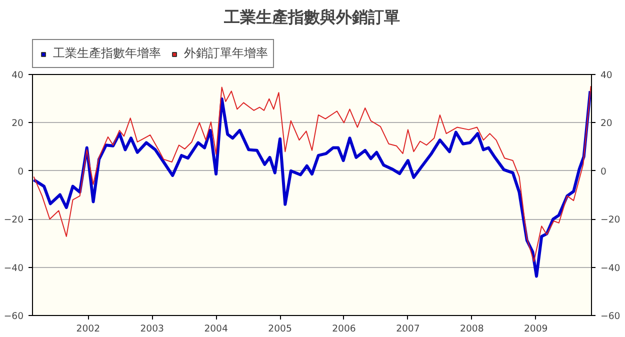  Describe the element at coordinates (610, 220) in the screenshot. I see `y2-tick-label: −20` at that location.